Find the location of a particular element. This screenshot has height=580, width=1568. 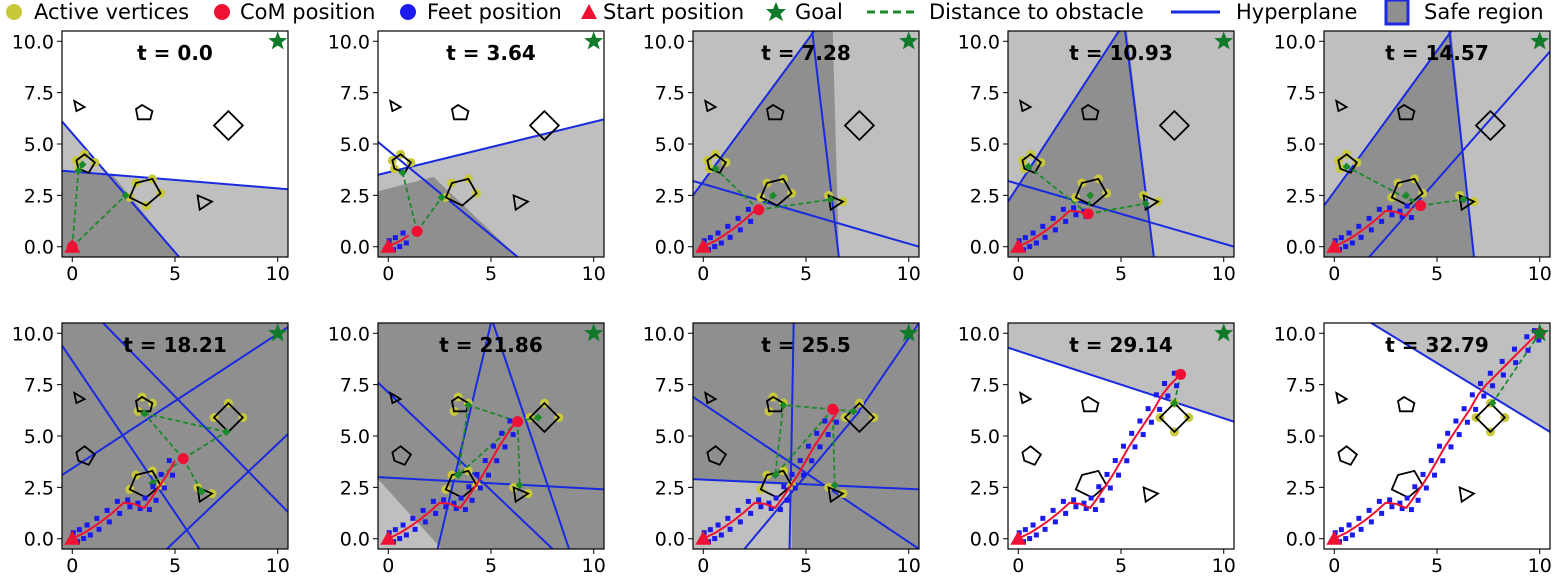

legend-distance-label: Distance to obstacle is located at coordinates (1036, 12).